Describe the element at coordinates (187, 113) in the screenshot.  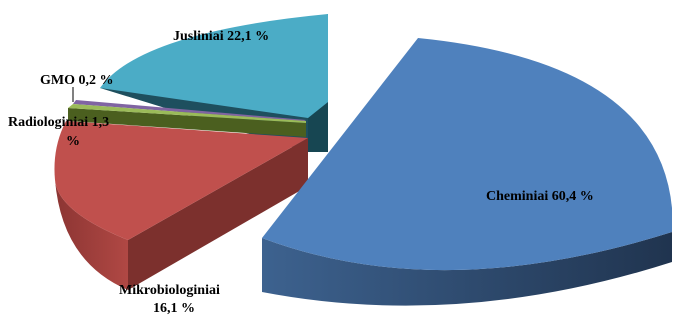
I see `slice-radiologiniai-top` at that location.